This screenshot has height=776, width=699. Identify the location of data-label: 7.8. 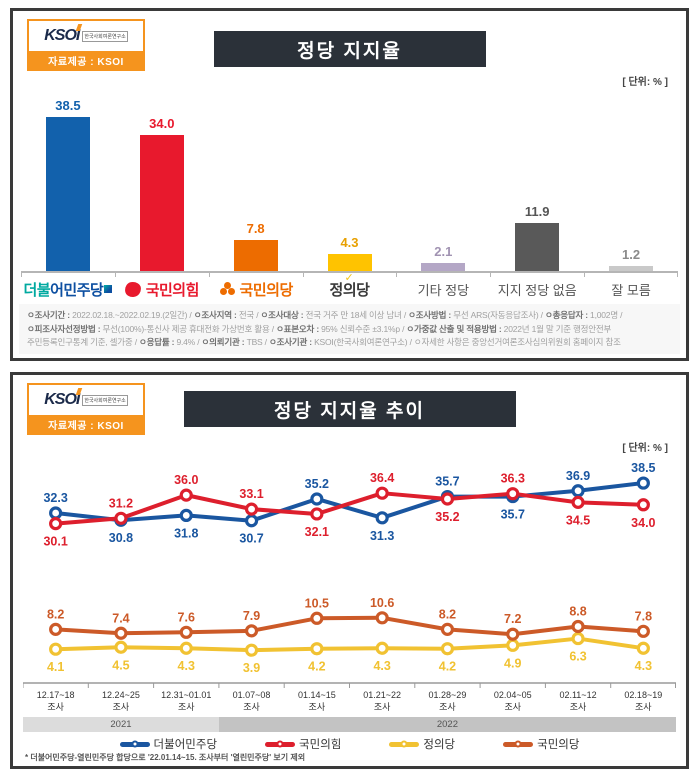
(643, 616).